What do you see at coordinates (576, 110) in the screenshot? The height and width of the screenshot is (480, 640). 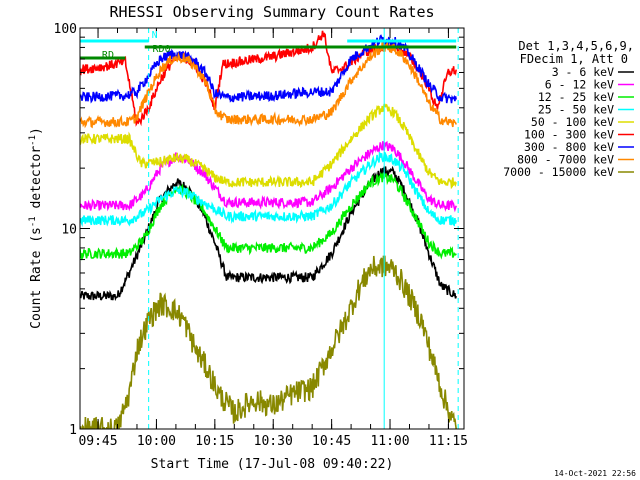 I see `legend-label: 25 - 50 keV` at bounding box center [576, 110].